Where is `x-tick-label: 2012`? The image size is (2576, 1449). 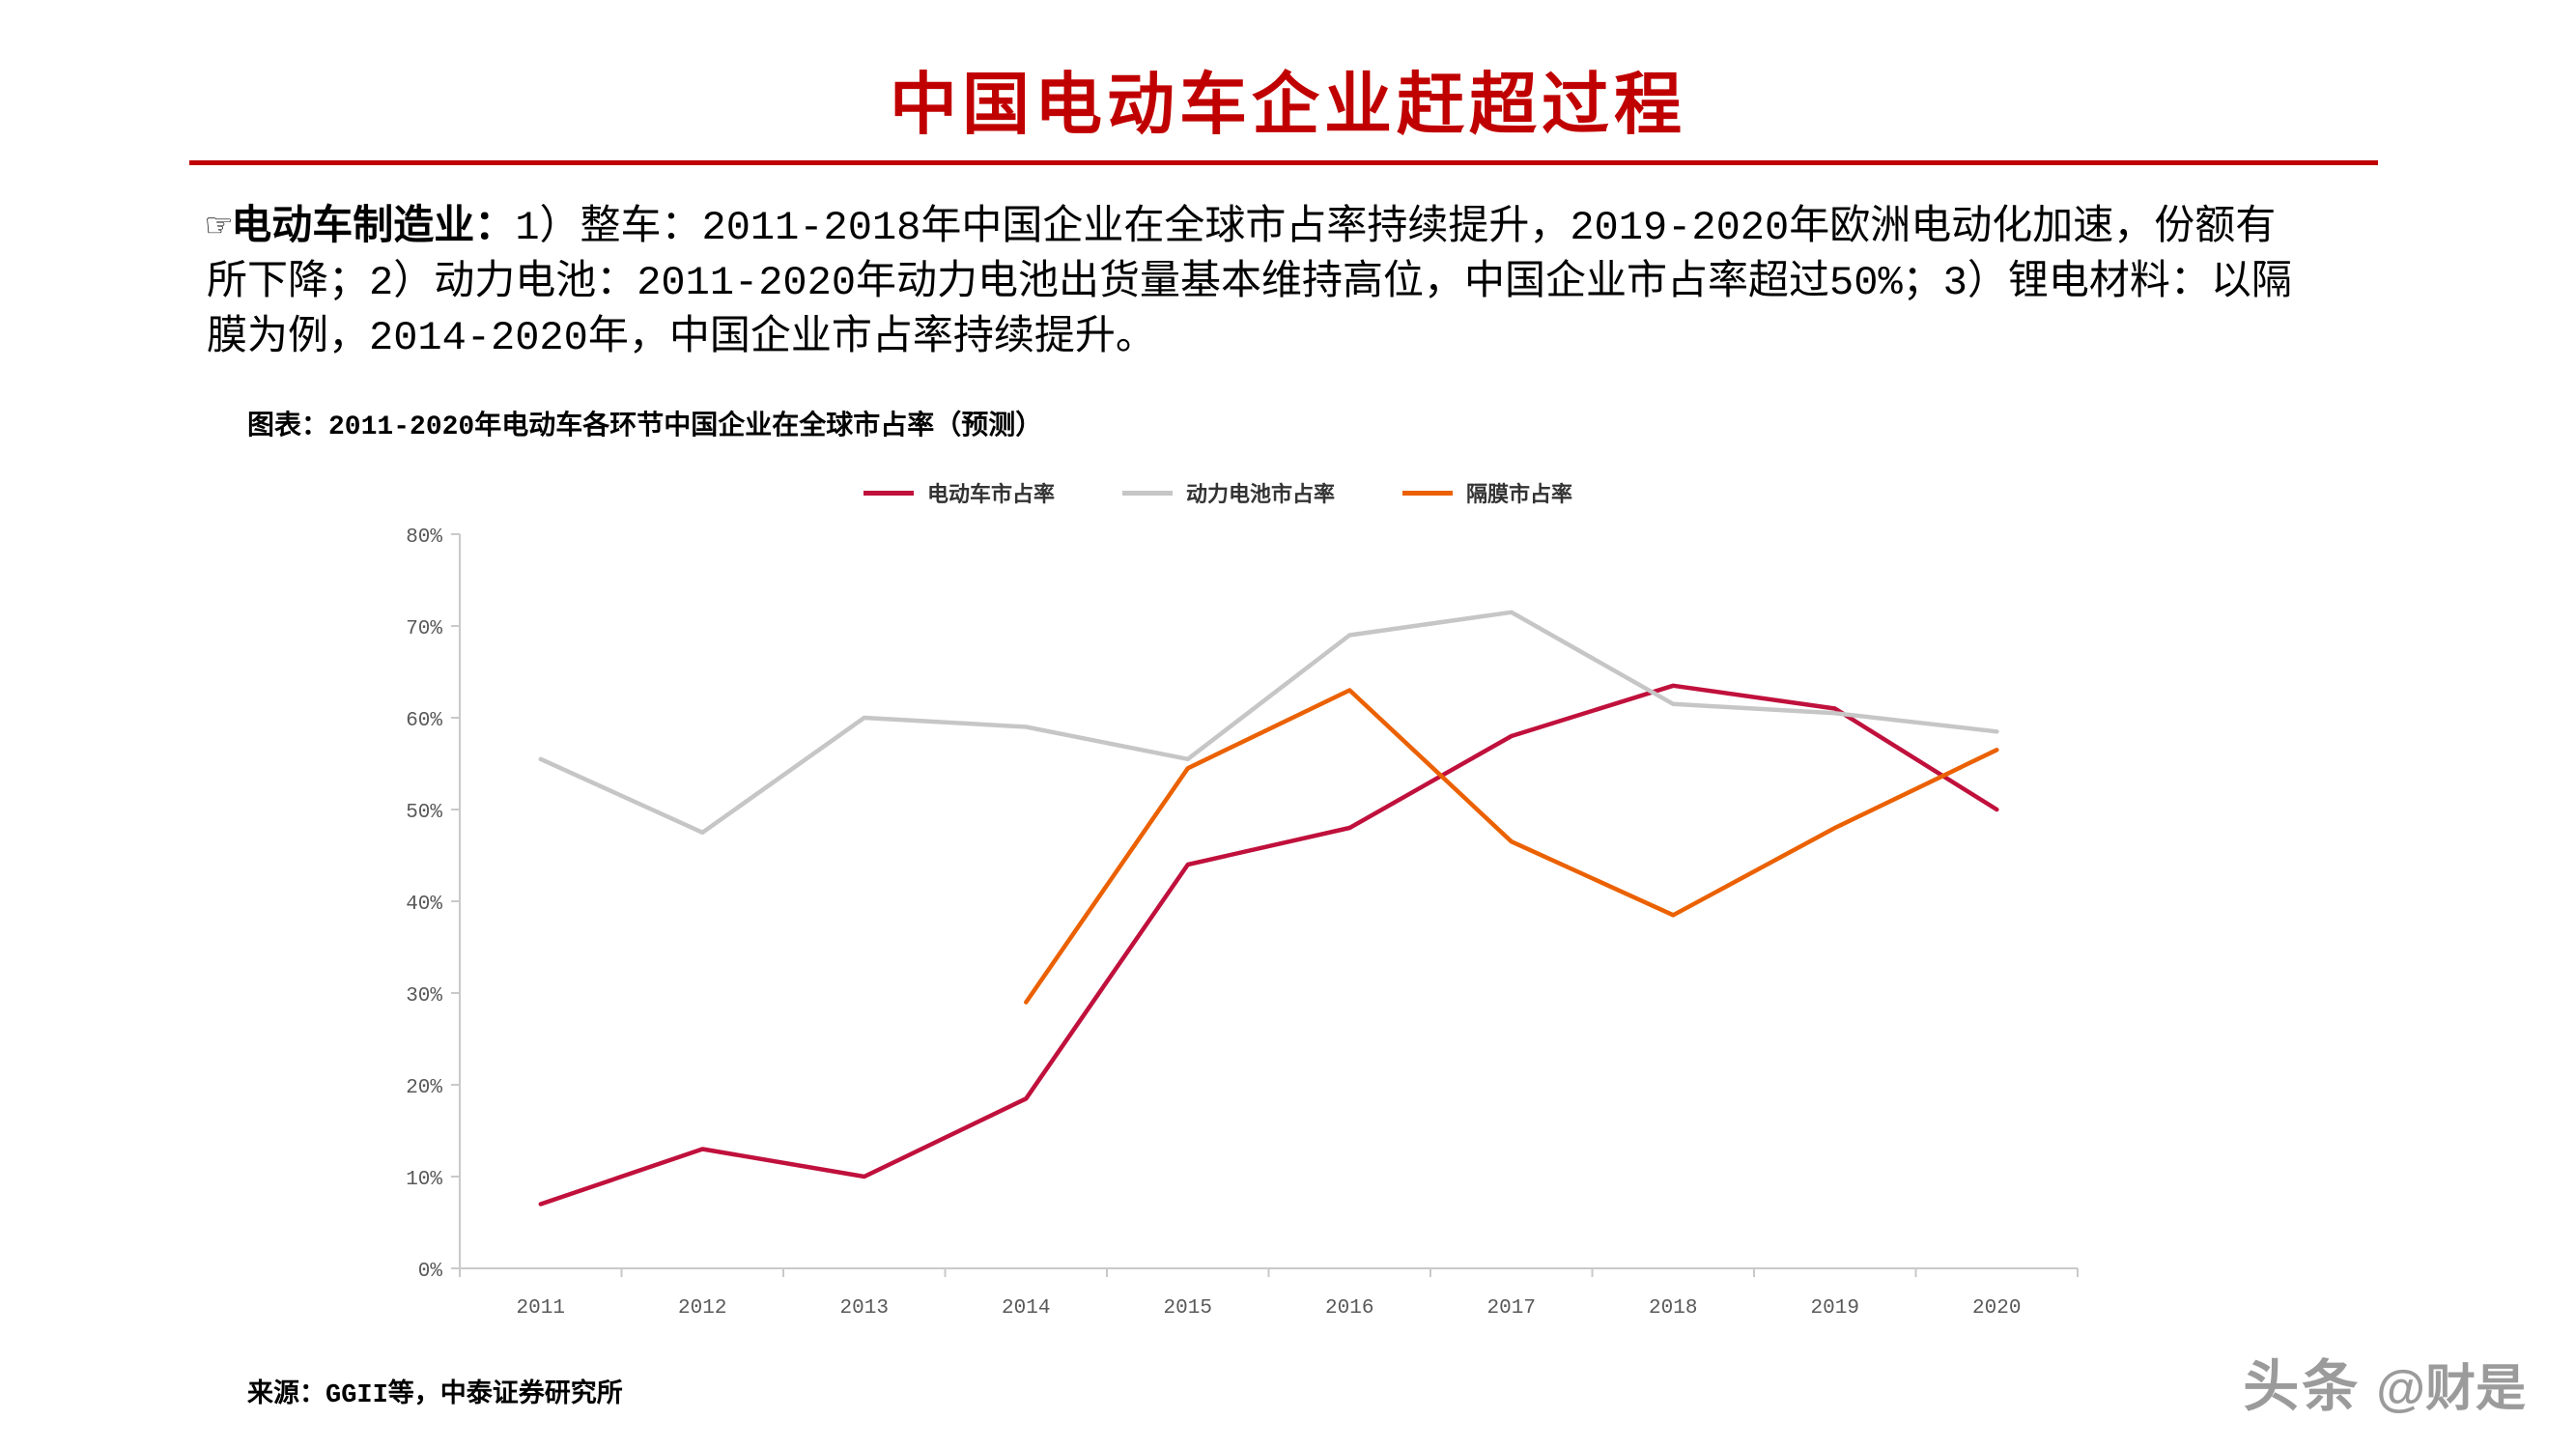 x-tick-label: 2012 is located at coordinates (702, 1308).